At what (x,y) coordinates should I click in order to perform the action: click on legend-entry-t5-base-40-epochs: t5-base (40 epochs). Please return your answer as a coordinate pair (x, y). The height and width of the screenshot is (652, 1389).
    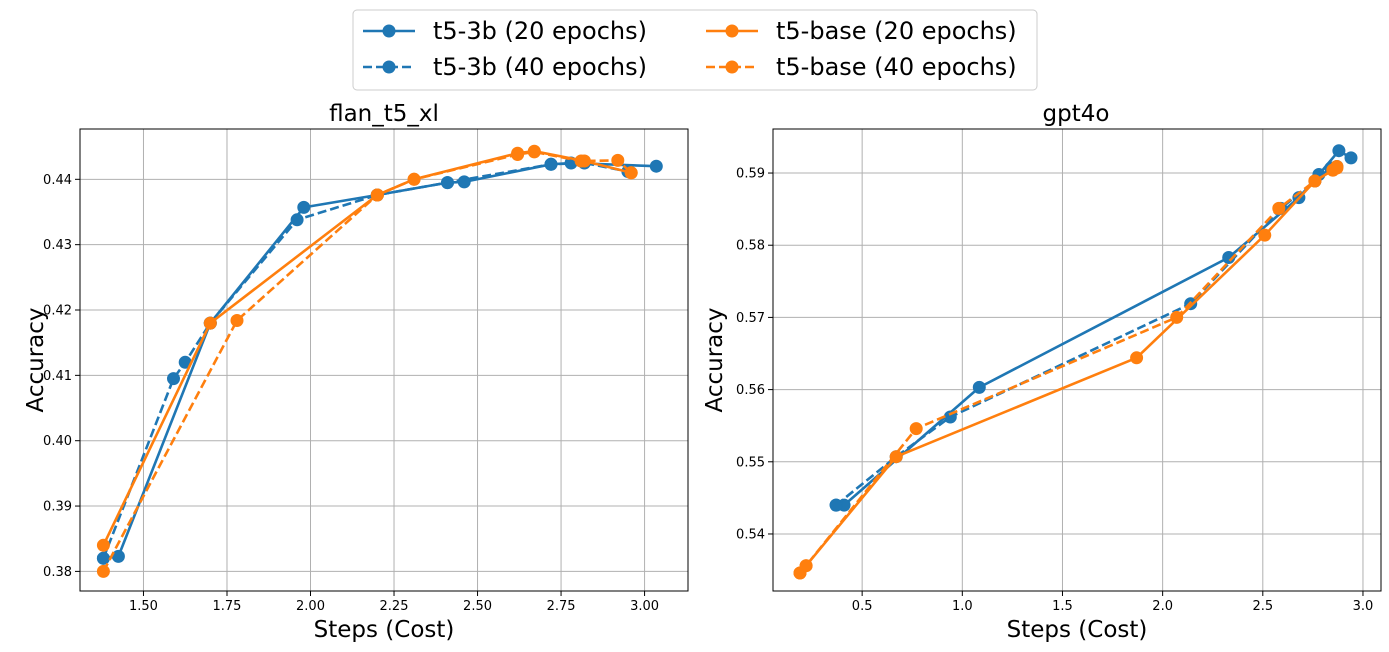
    Looking at the image, I should click on (861, 67).